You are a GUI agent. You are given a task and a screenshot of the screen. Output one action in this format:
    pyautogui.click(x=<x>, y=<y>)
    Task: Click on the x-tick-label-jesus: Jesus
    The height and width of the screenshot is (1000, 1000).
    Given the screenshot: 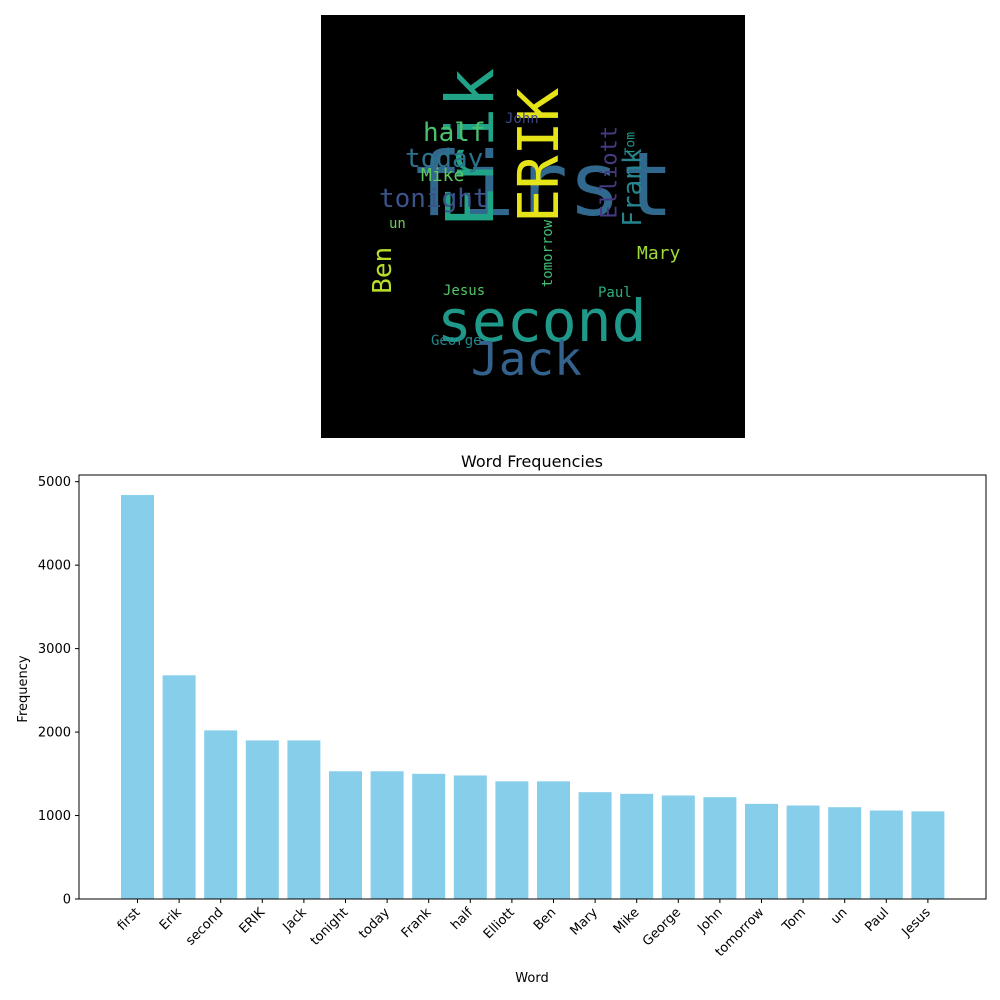 What is the action you would take?
    pyautogui.click(x=916, y=922)
    